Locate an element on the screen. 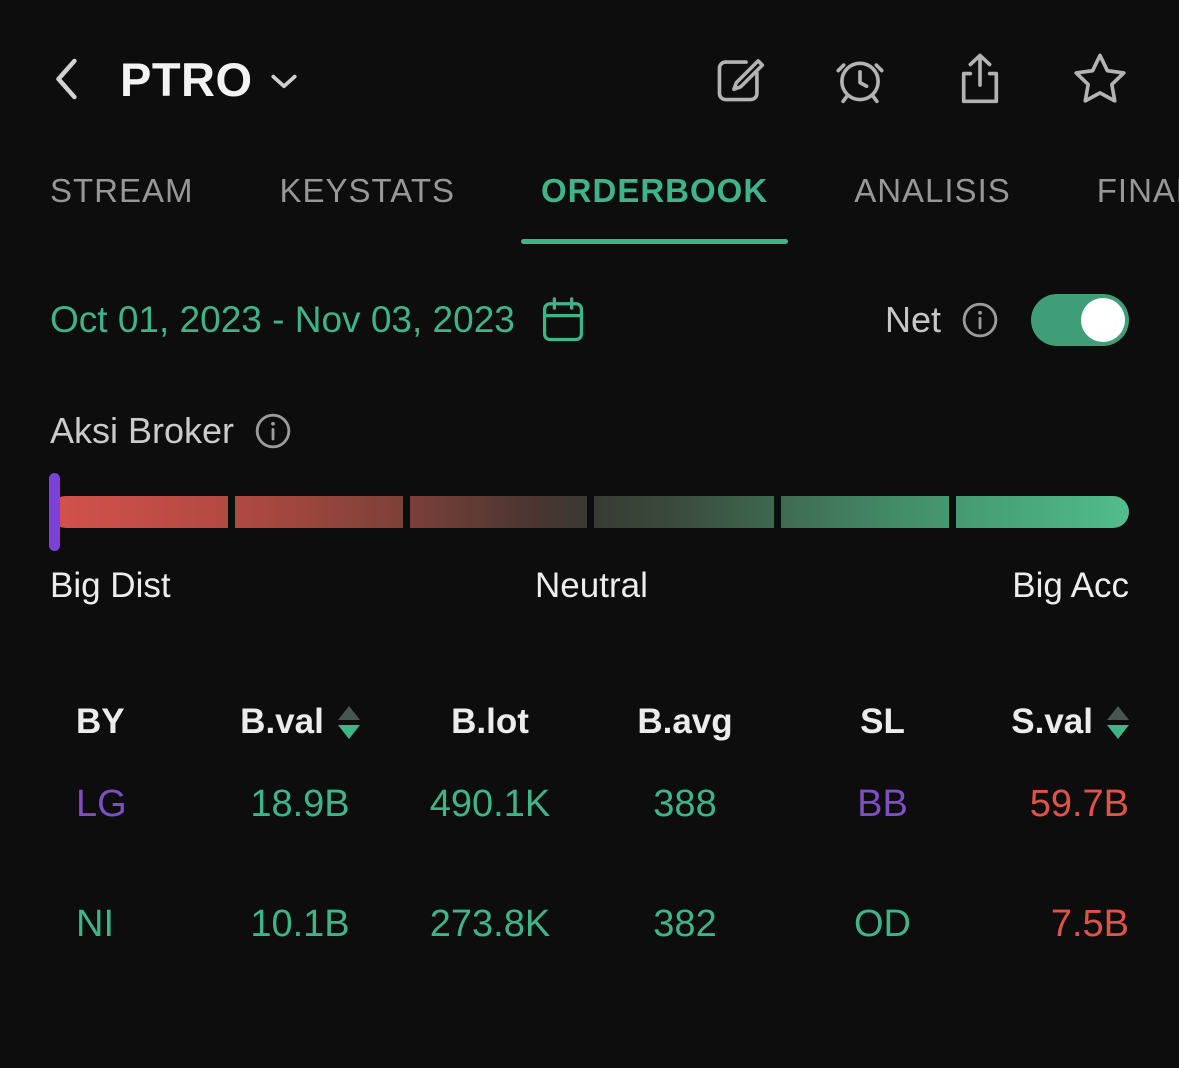 Image resolution: width=1179 pixels, height=1068 pixels. column-header-sval: S.val is located at coordinates (1047, 722).